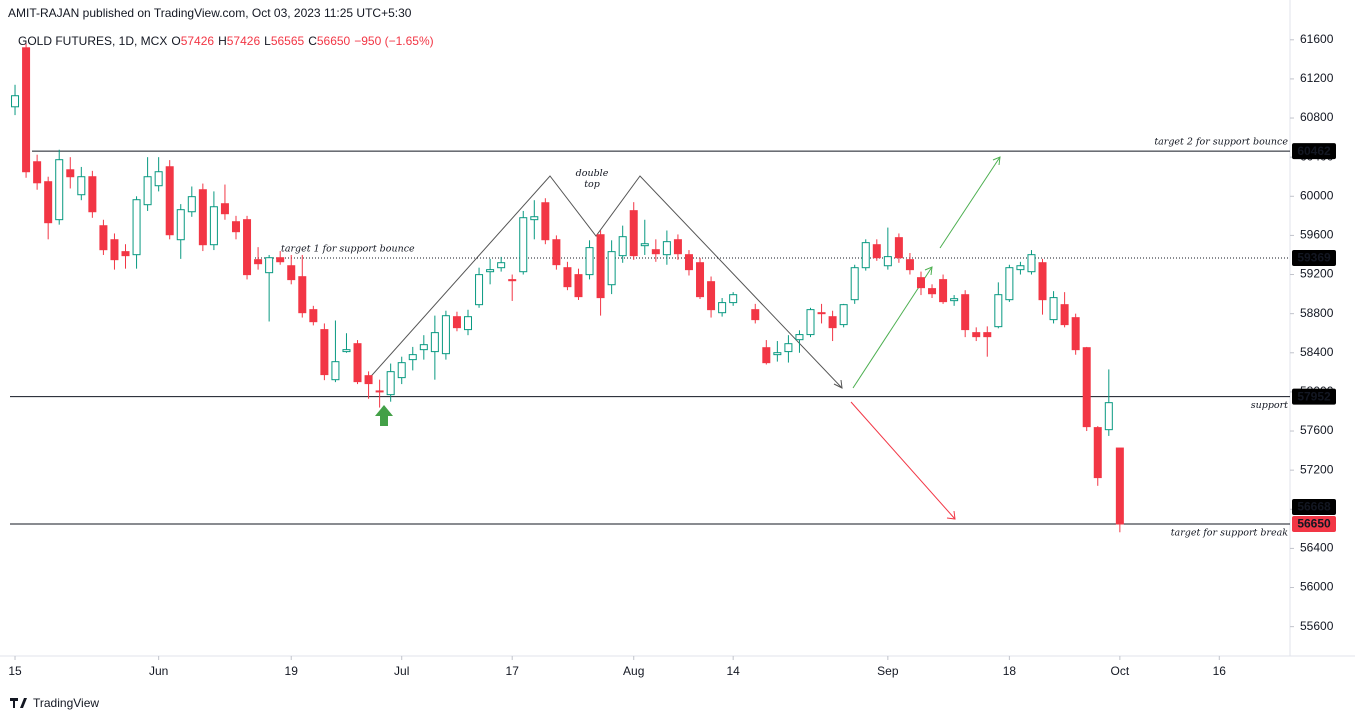 The image size is (1355, 721). Describe the element at coordinates (1317, 313) in the screenshot. I see `y-tick-label: 58800` at that location.